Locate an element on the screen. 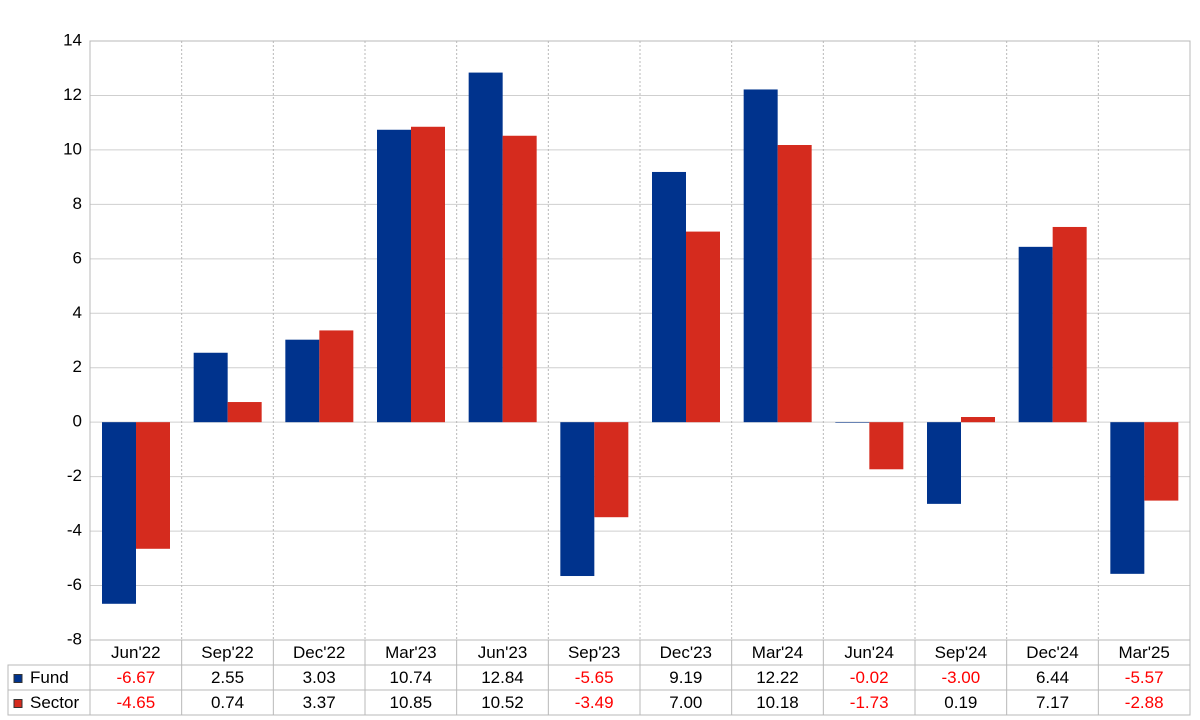 This screenshot has height=720, width=1200. data-label: 3.03 is located at coordinates (319, 677).